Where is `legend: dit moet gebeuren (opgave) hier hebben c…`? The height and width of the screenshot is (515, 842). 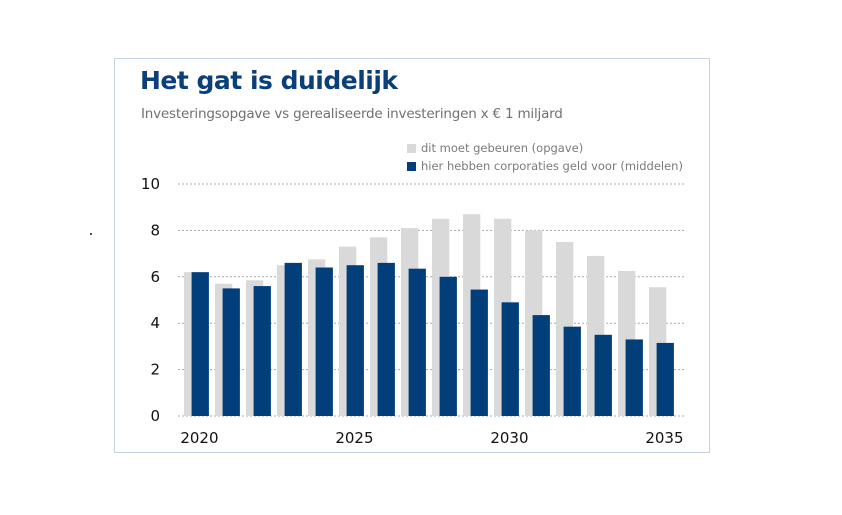
legend: dit moet gebeuren (opgave) hier hebben c… is located at coordinates (545, 157).